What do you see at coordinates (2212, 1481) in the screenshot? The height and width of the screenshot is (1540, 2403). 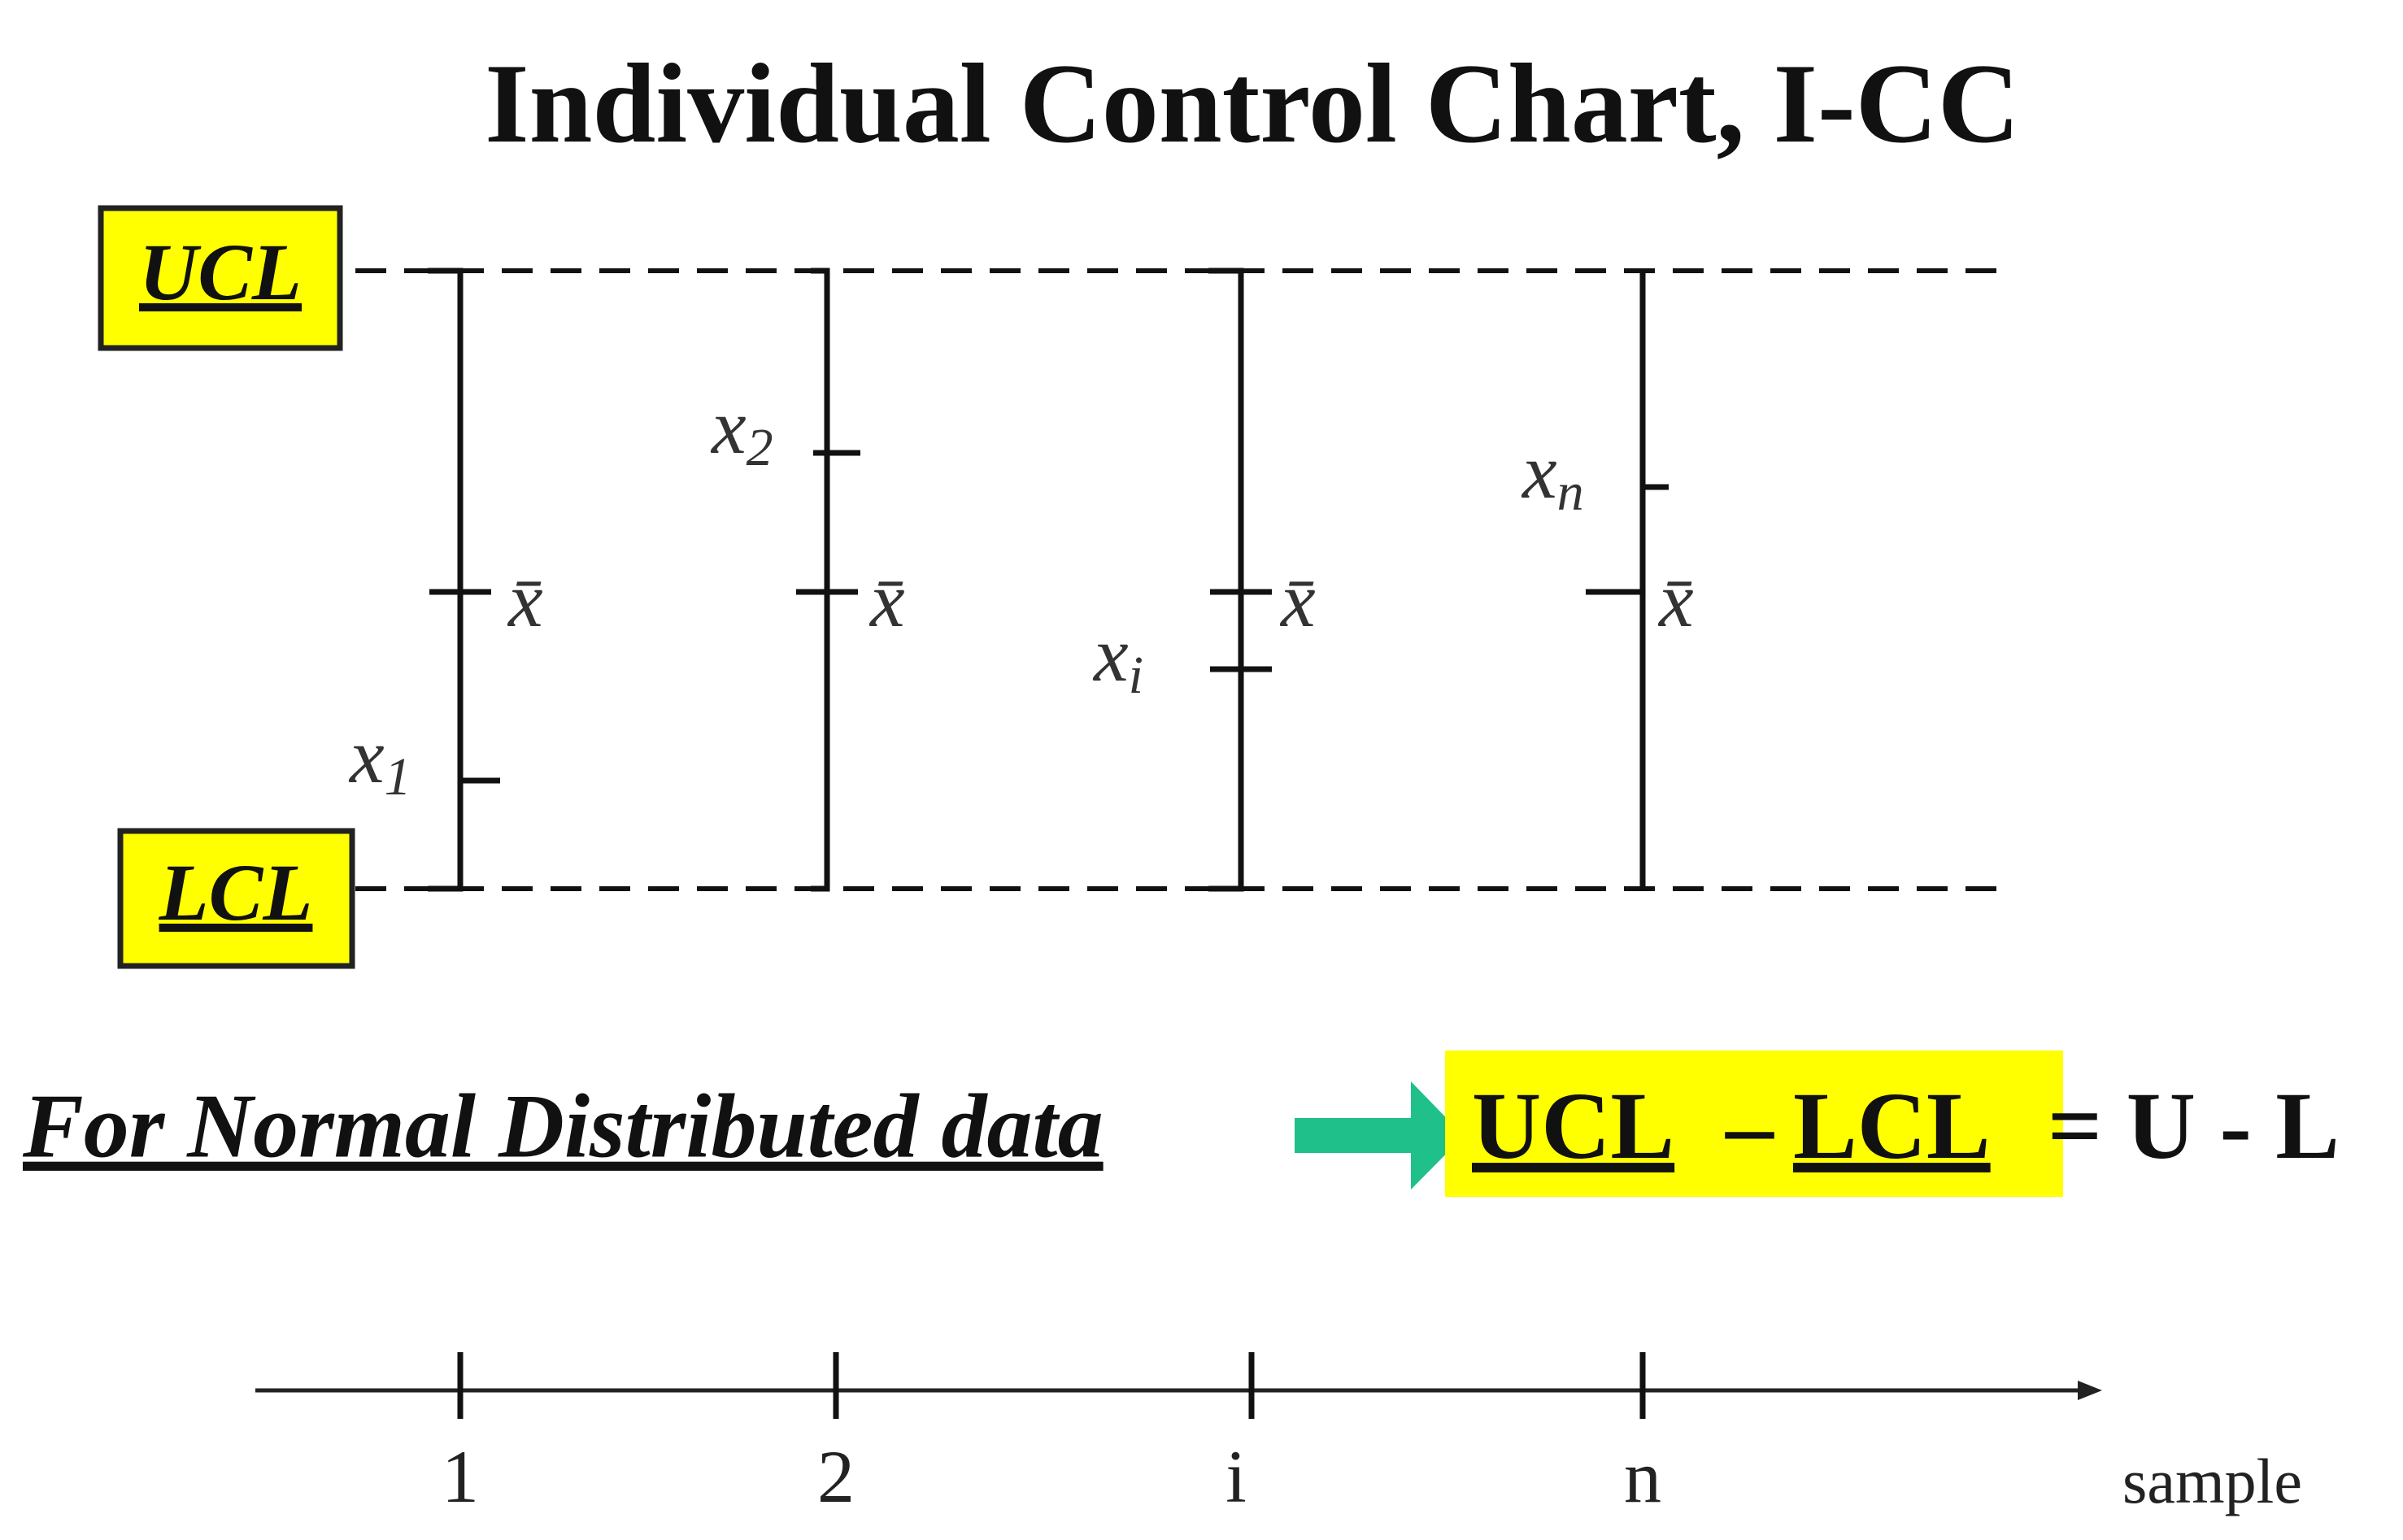 I see `axis-label: sample` at bounding box center [2212, 1481].